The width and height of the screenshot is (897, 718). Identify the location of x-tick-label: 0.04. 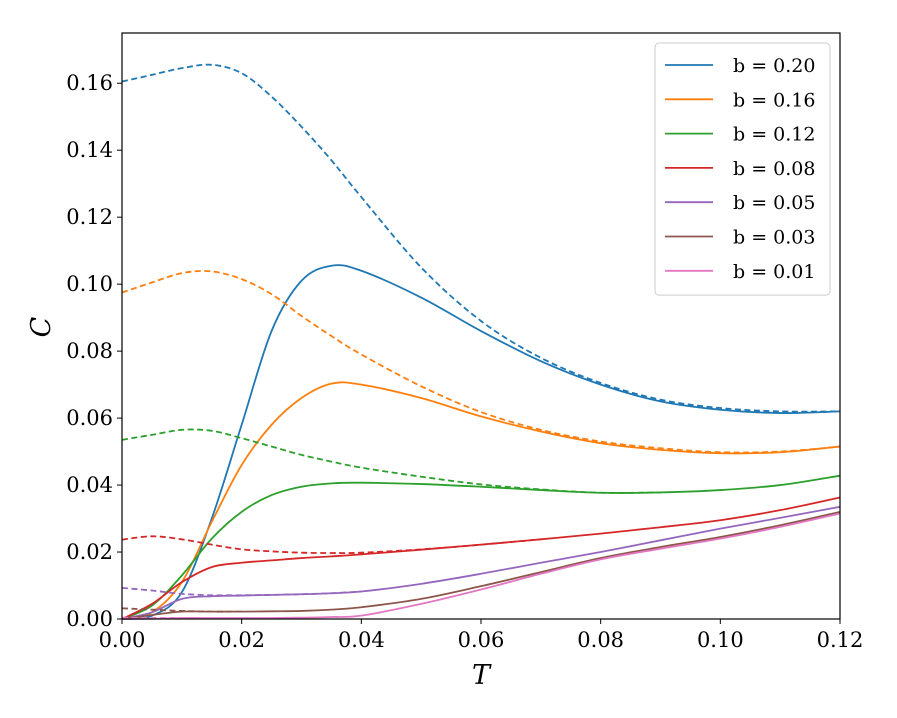
(361, 640).